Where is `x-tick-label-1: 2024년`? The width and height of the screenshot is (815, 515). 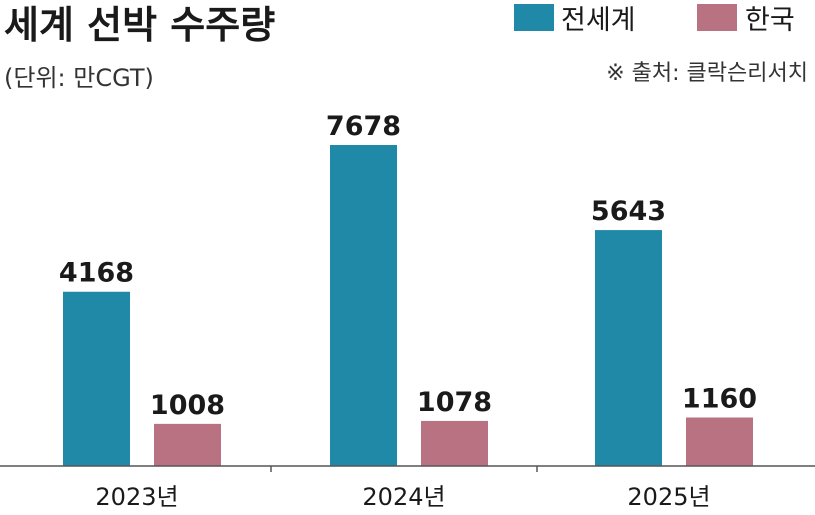
x-tick-label-1: 2024년 is located at coordinates (403, 497).